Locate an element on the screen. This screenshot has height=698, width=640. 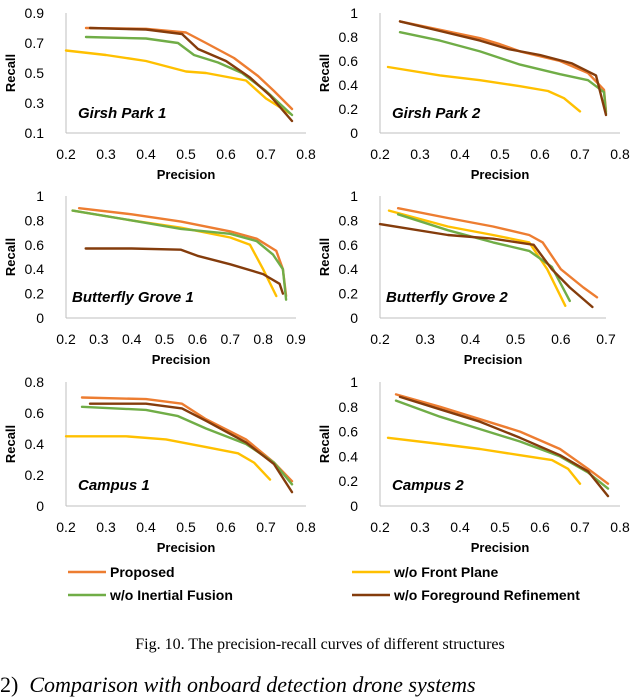
y-tick-label: 0.1 is located at coordinates (35, 133).